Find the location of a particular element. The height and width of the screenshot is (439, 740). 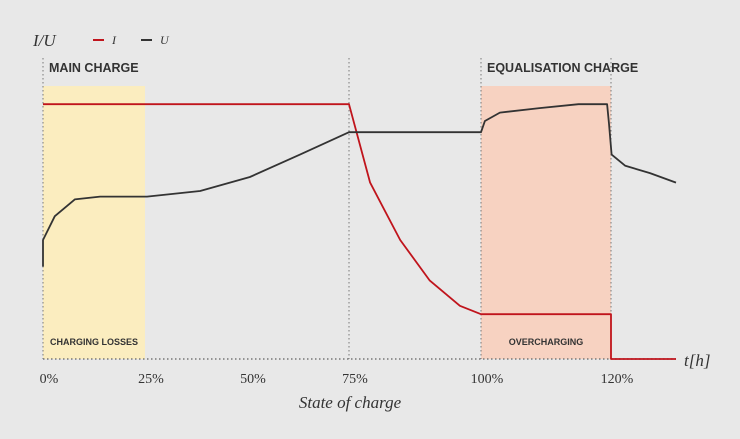

x-tick-label: 25% is located at coordinates (151, 379).